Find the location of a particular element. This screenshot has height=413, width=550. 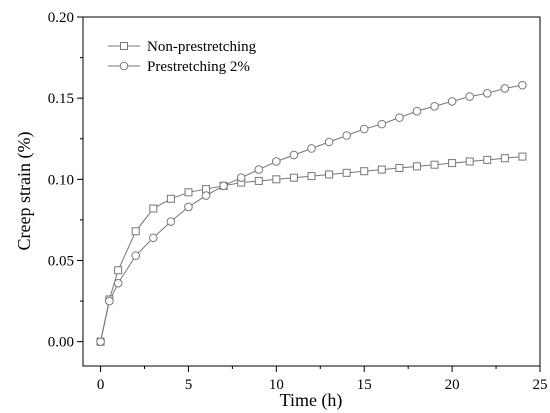

y-tick-label: 0.10 is located at coordinates (61, 180).